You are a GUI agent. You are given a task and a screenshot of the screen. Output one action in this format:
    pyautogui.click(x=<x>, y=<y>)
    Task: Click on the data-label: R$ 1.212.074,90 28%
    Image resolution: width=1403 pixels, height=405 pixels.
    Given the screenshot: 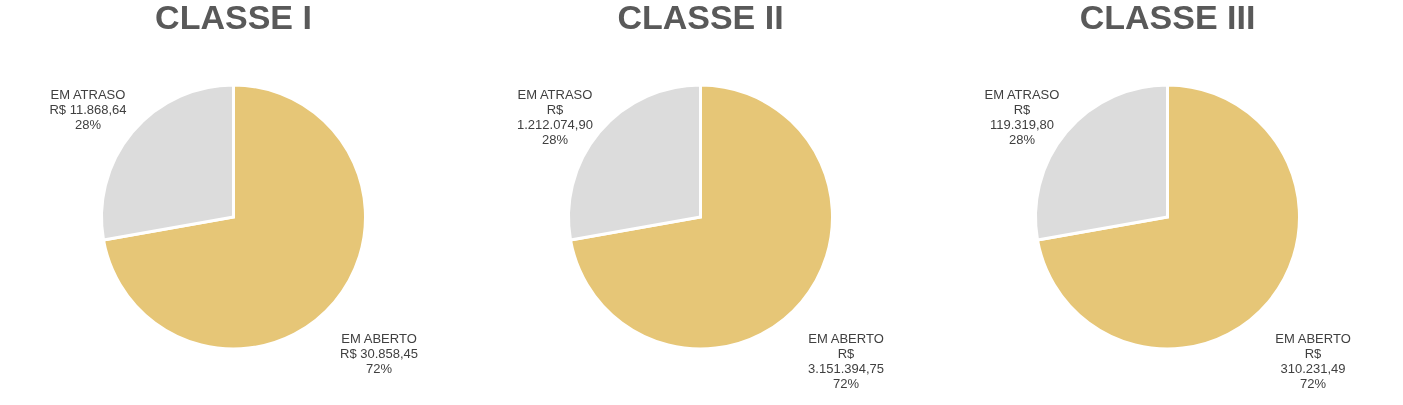 What is the action you would take?
    pyautogui.click(x=555, y=124)
    